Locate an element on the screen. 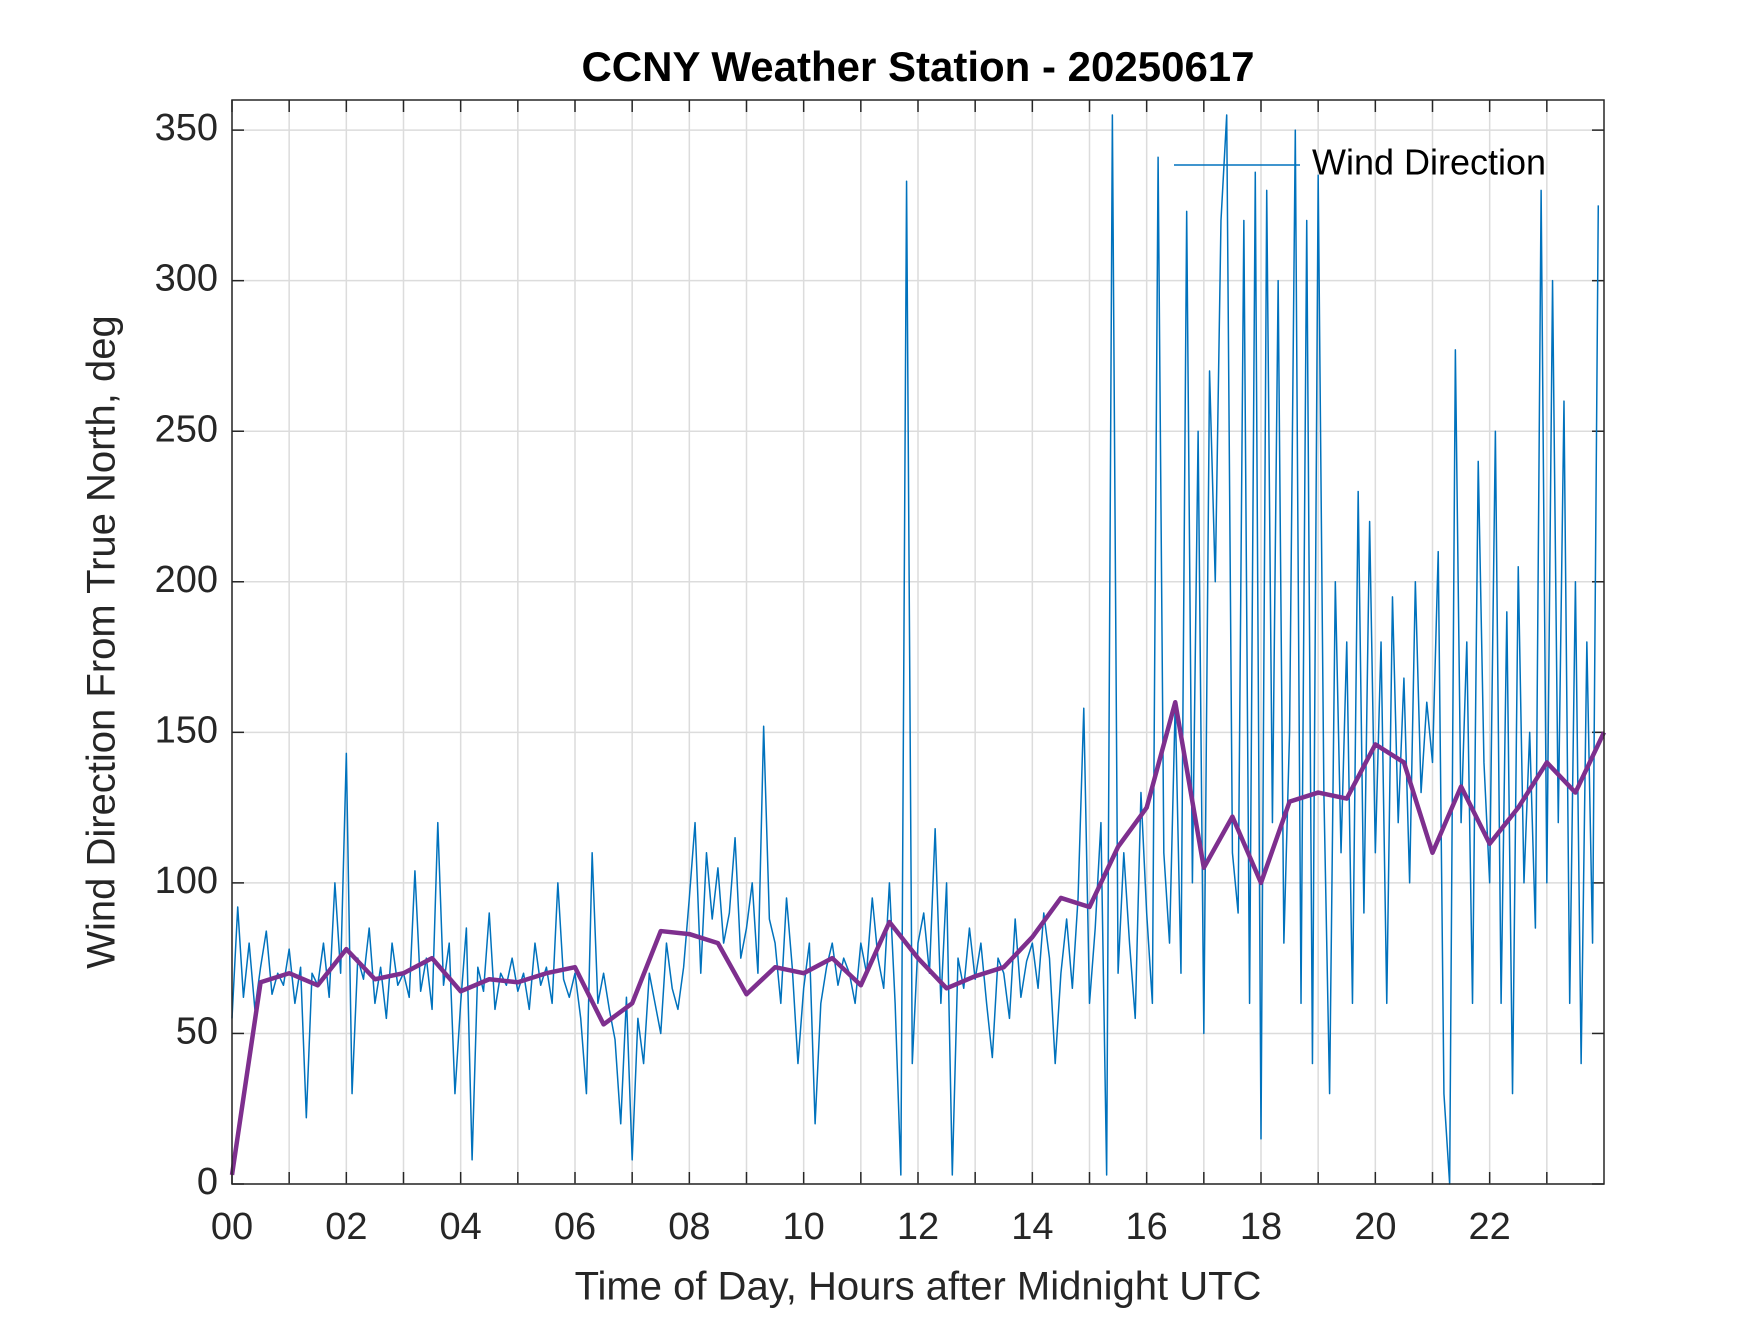 This screenshot has height=1318, width=1750. x-tick-label: 00 is located at coordinates (232, 1227).